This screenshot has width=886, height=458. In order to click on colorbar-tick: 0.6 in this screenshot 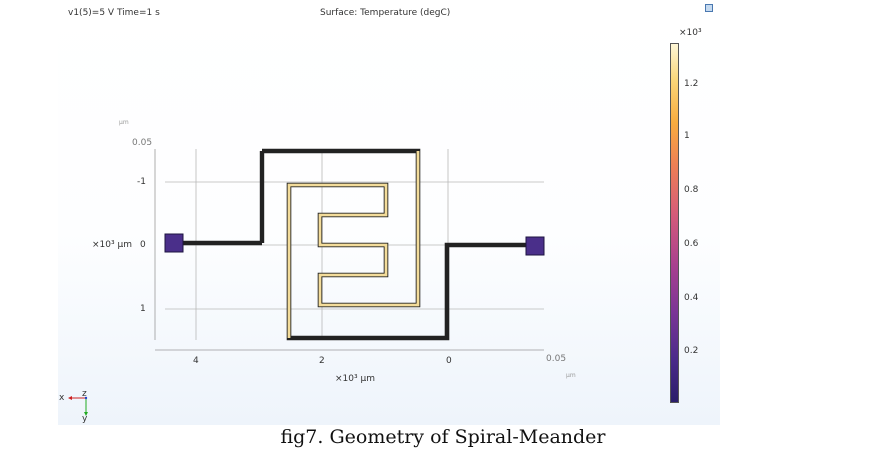, I will do `click(691, 244)`.